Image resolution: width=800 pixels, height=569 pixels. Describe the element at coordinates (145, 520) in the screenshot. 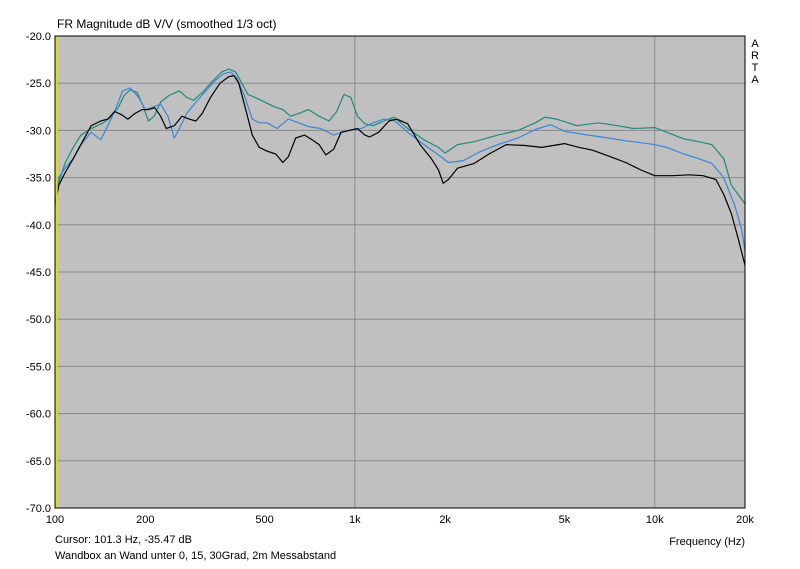

I see `x-tick-label: 200` at that location.